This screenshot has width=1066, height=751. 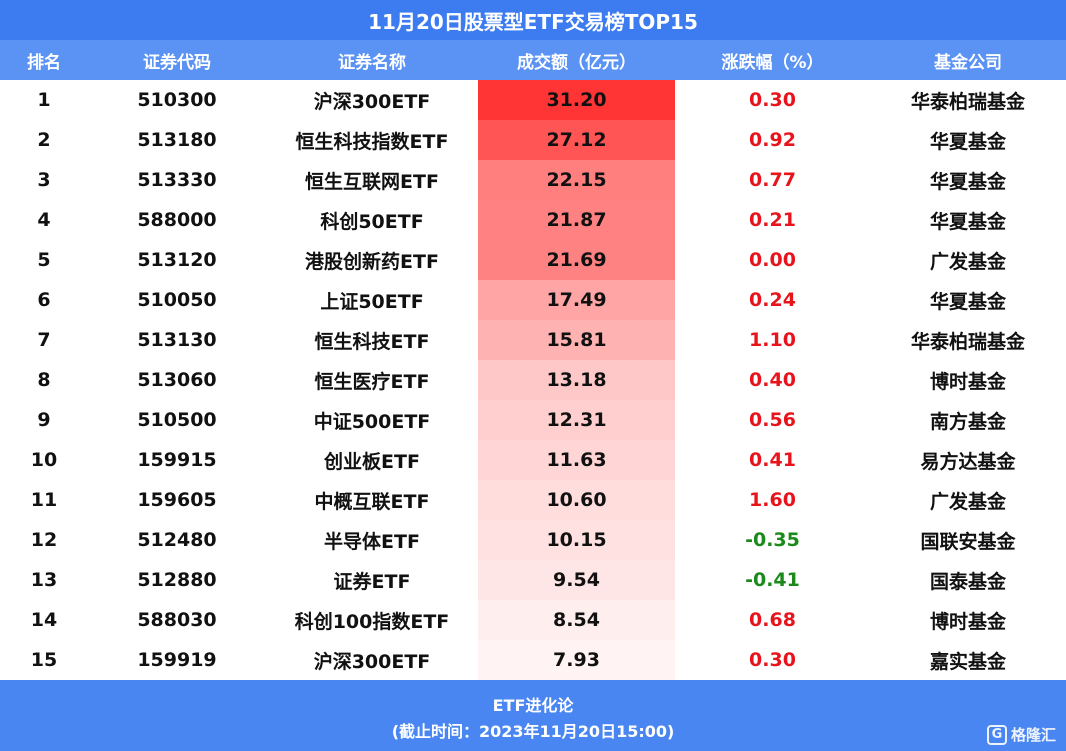 What do you see at coordinates (177, 580) in the screenshot?
I see `code-cell: 512880` at bounding box center [177, 580].